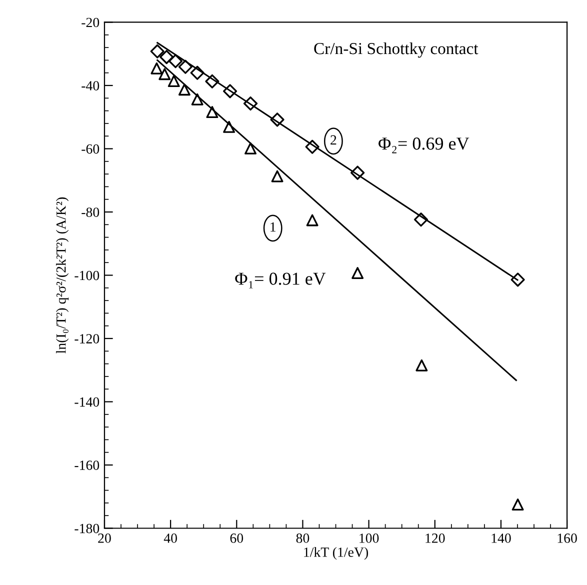  I want to click on x-axis-title: 1/kT (1/eV), so click(336, 553).